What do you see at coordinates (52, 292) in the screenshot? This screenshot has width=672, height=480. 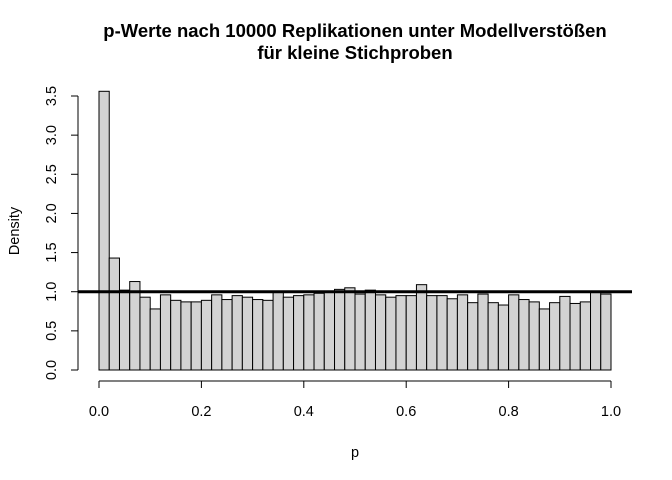 I see `y-tick-label: 1.0` at bounding box center [52, 292].